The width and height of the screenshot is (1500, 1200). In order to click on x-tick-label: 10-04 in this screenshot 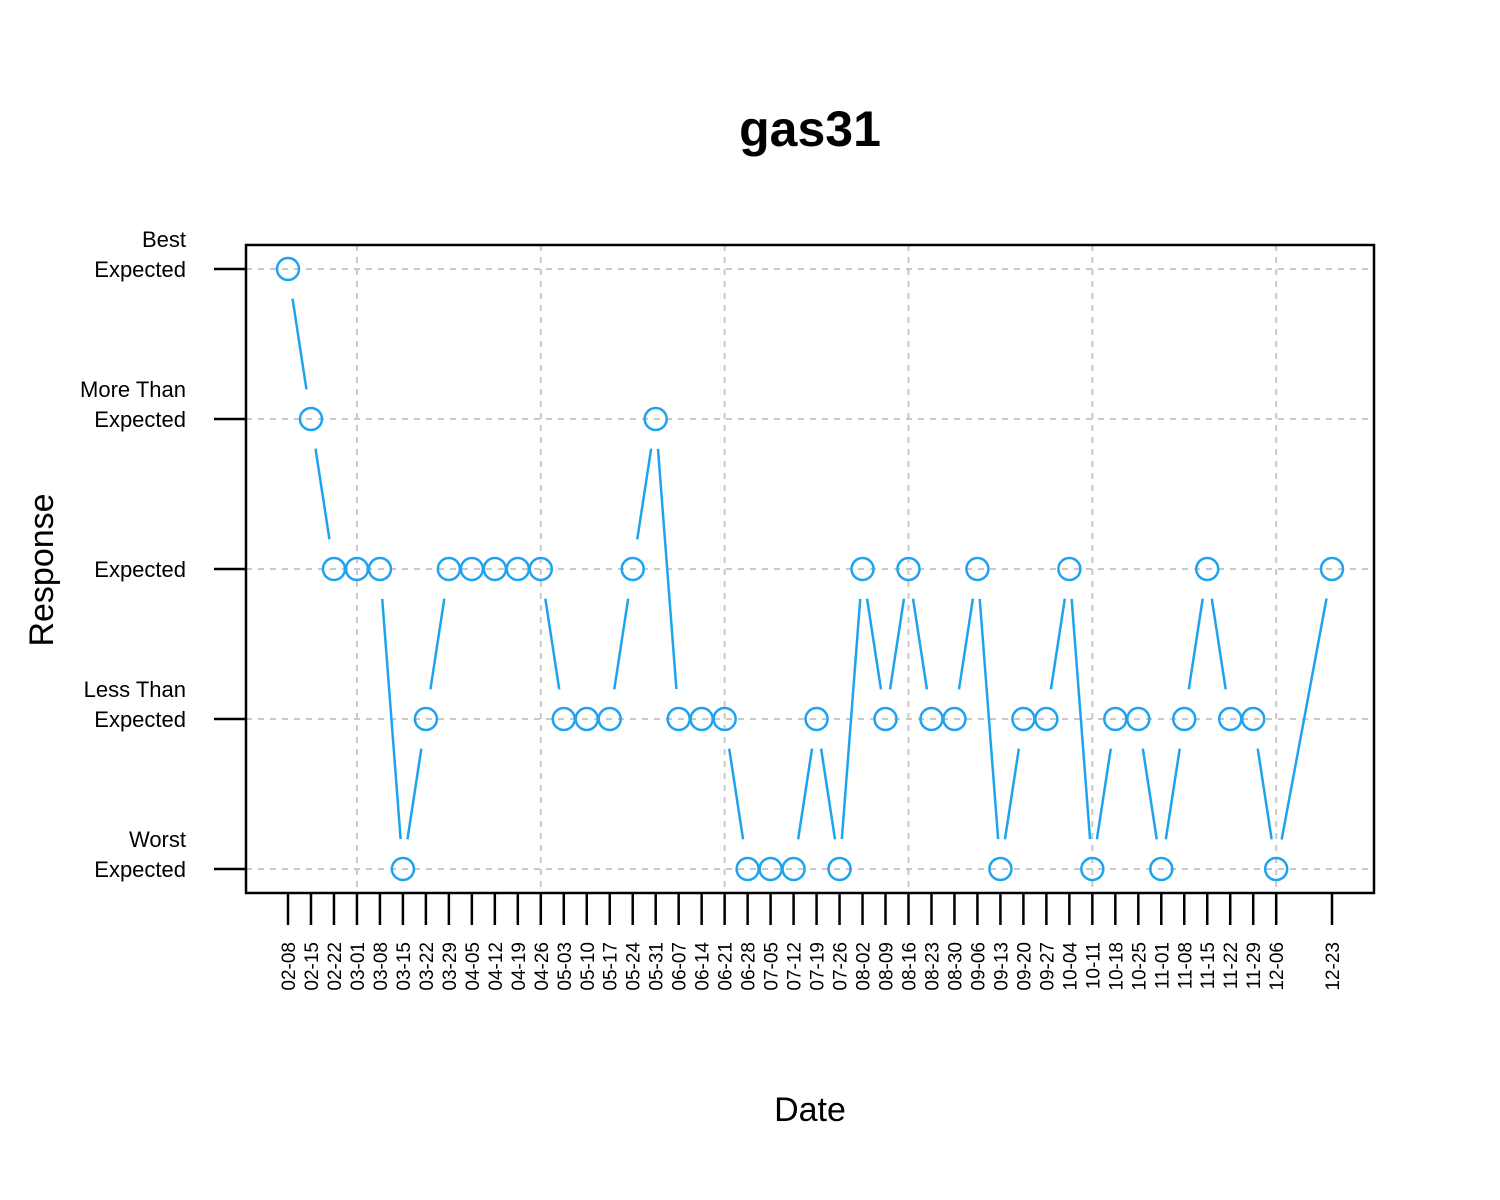, I will do `click(1070, 966)`.